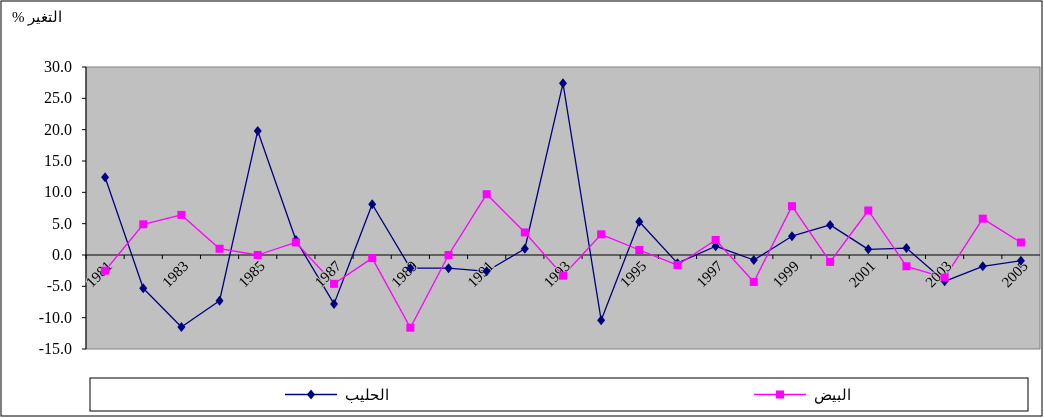 Image resolution: width=1044 pixels, height=418 pixels. I want to click on y-tick-label: 20.0, so click(58, 129).